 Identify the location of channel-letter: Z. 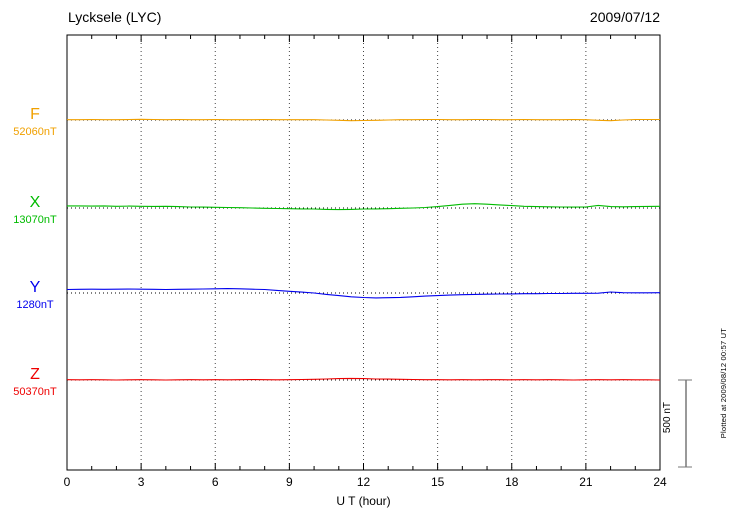
(35, 374).